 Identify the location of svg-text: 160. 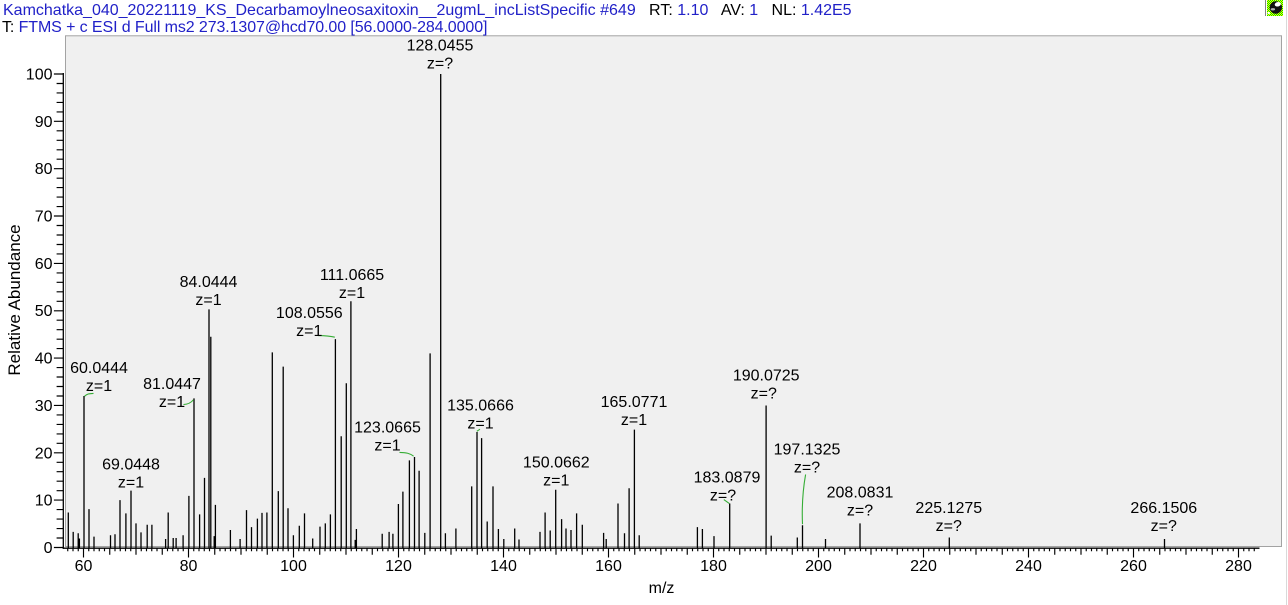
(608, 566).